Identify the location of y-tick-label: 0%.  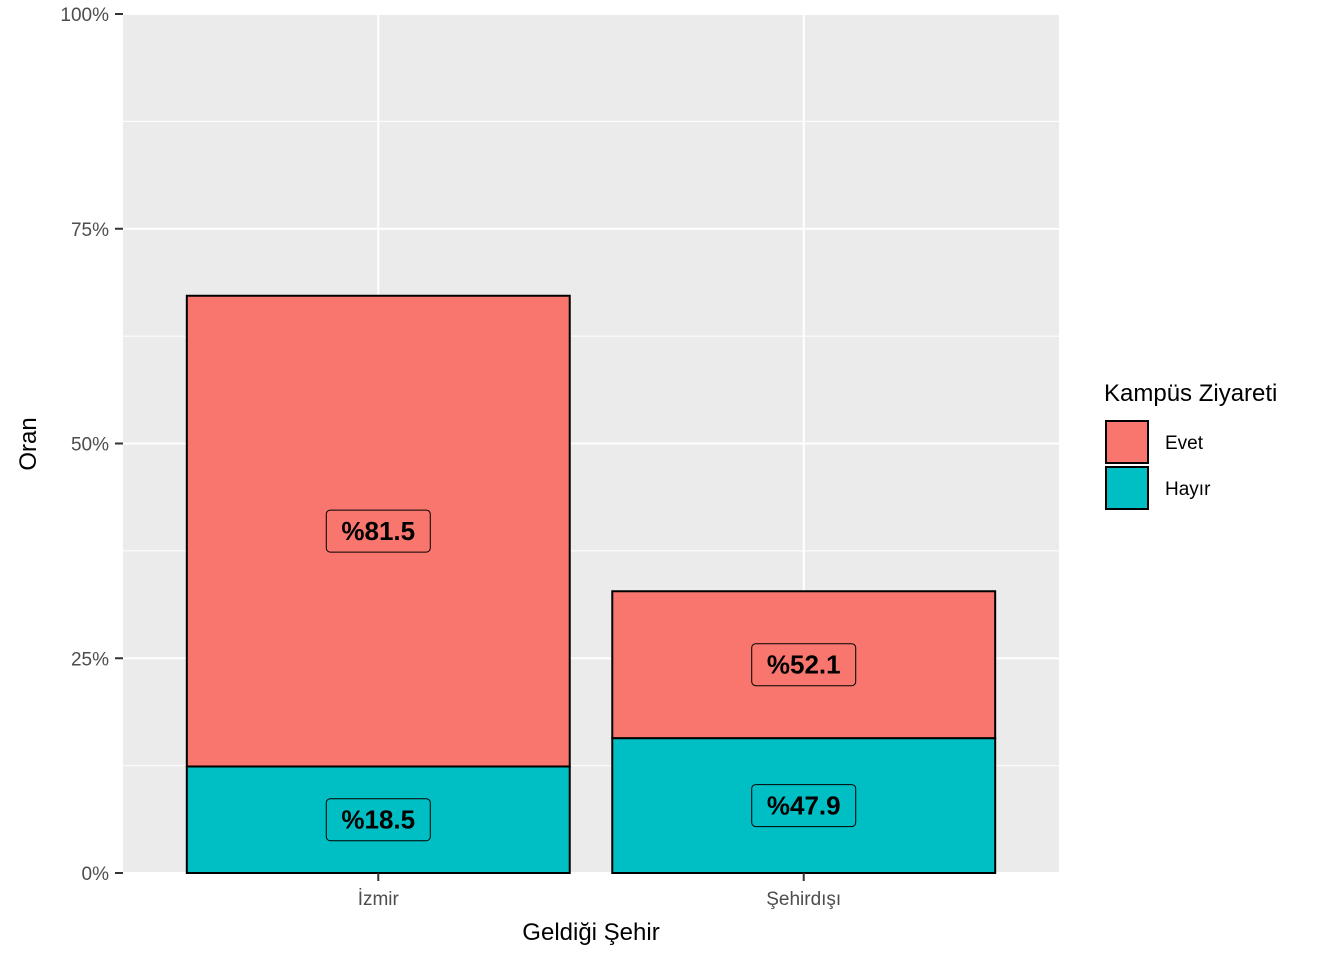
(96, 874).